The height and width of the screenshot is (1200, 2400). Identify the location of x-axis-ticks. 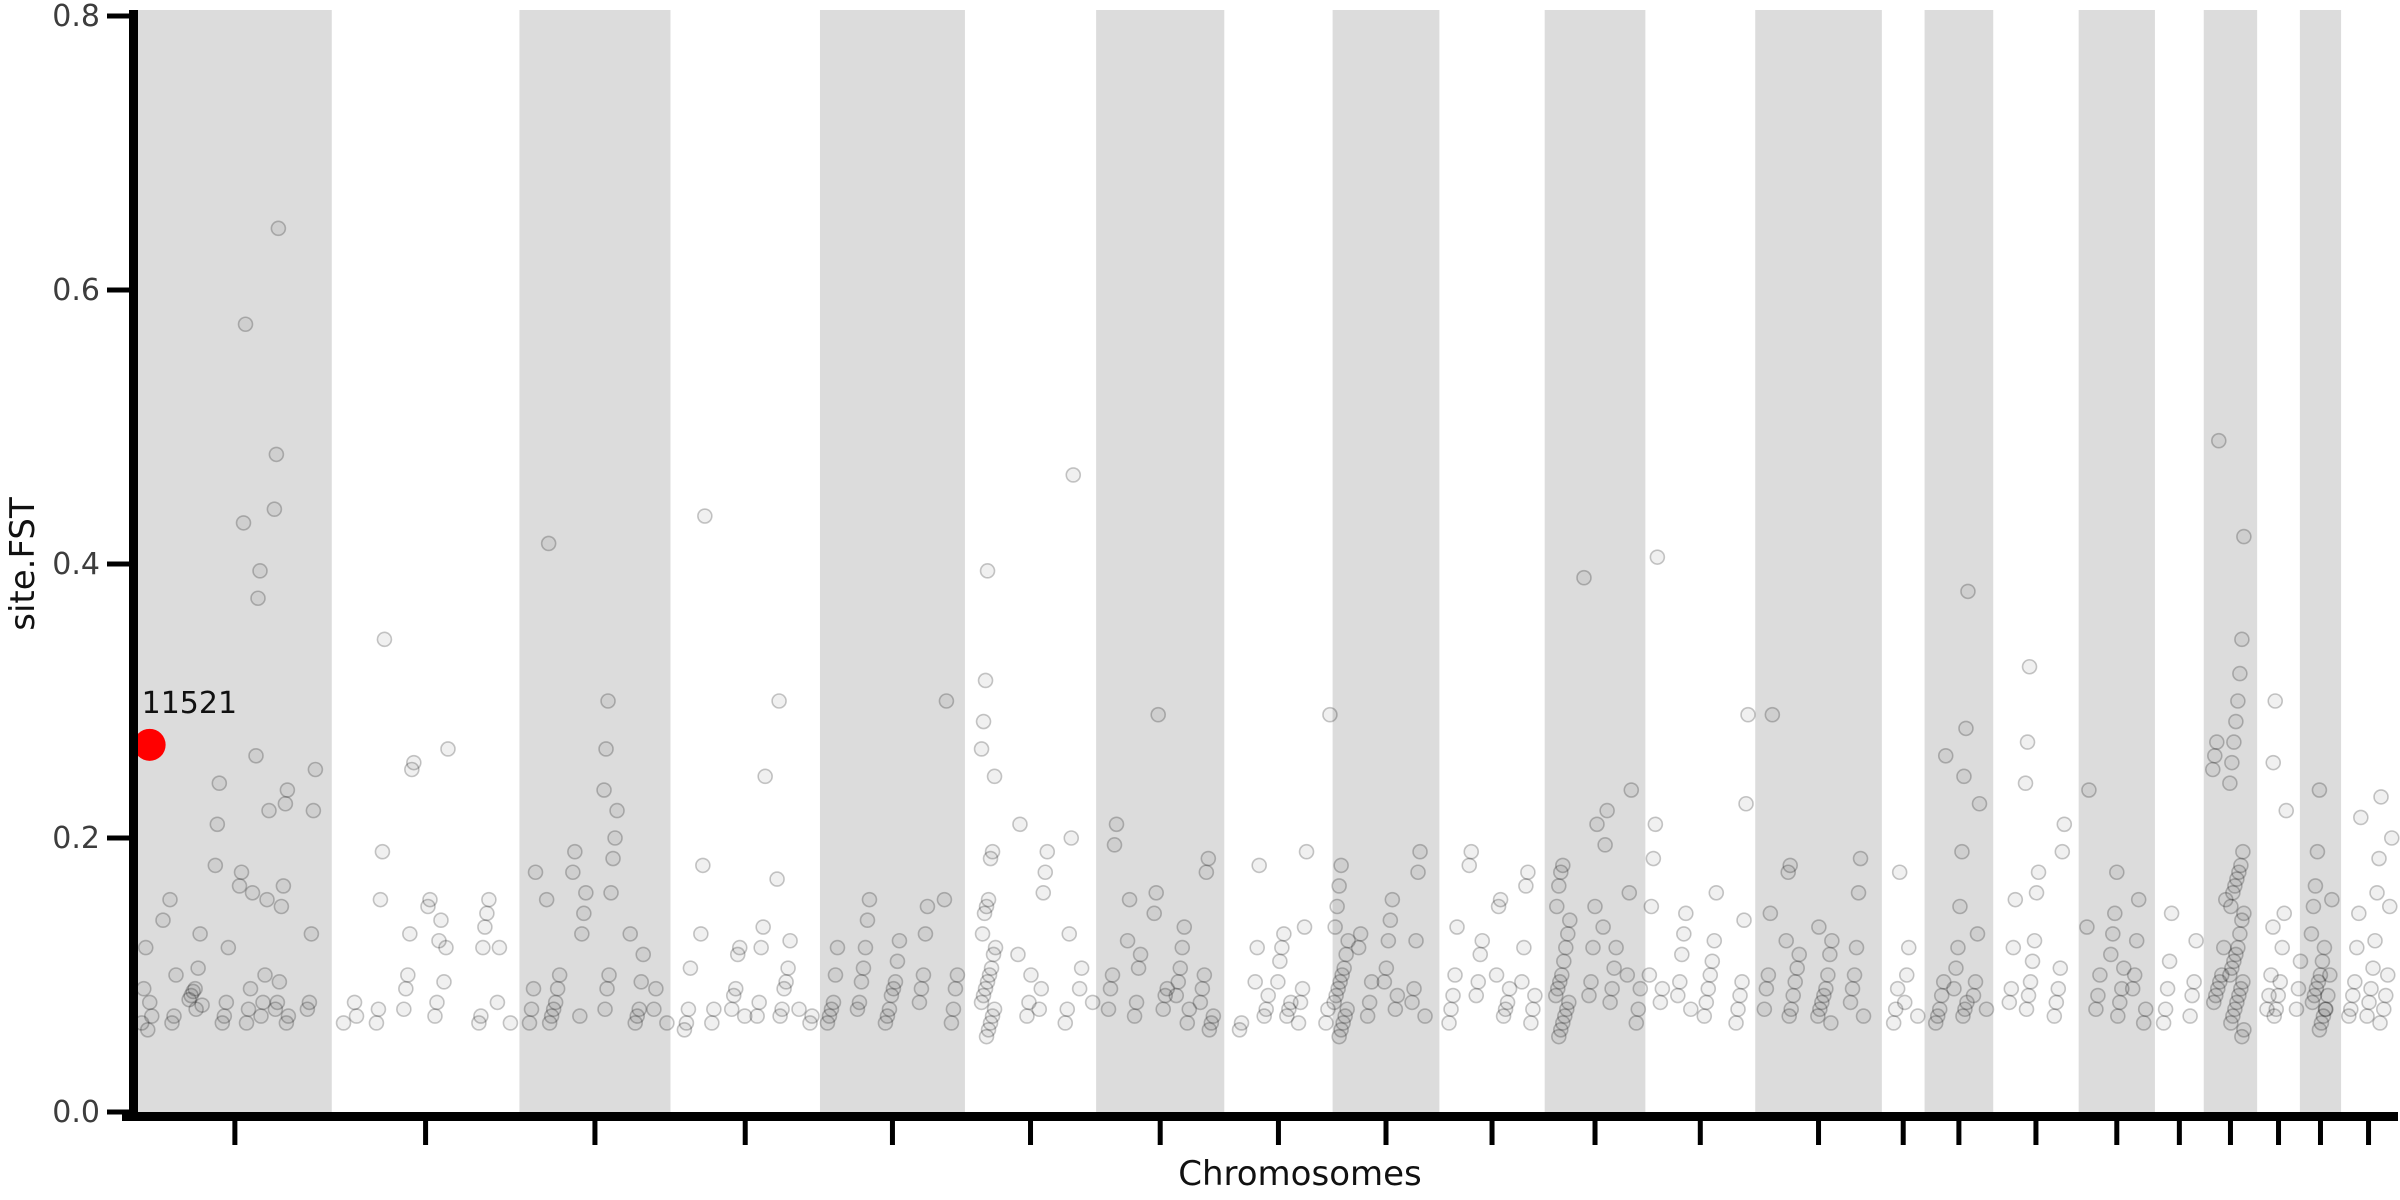
(1302, 1133).